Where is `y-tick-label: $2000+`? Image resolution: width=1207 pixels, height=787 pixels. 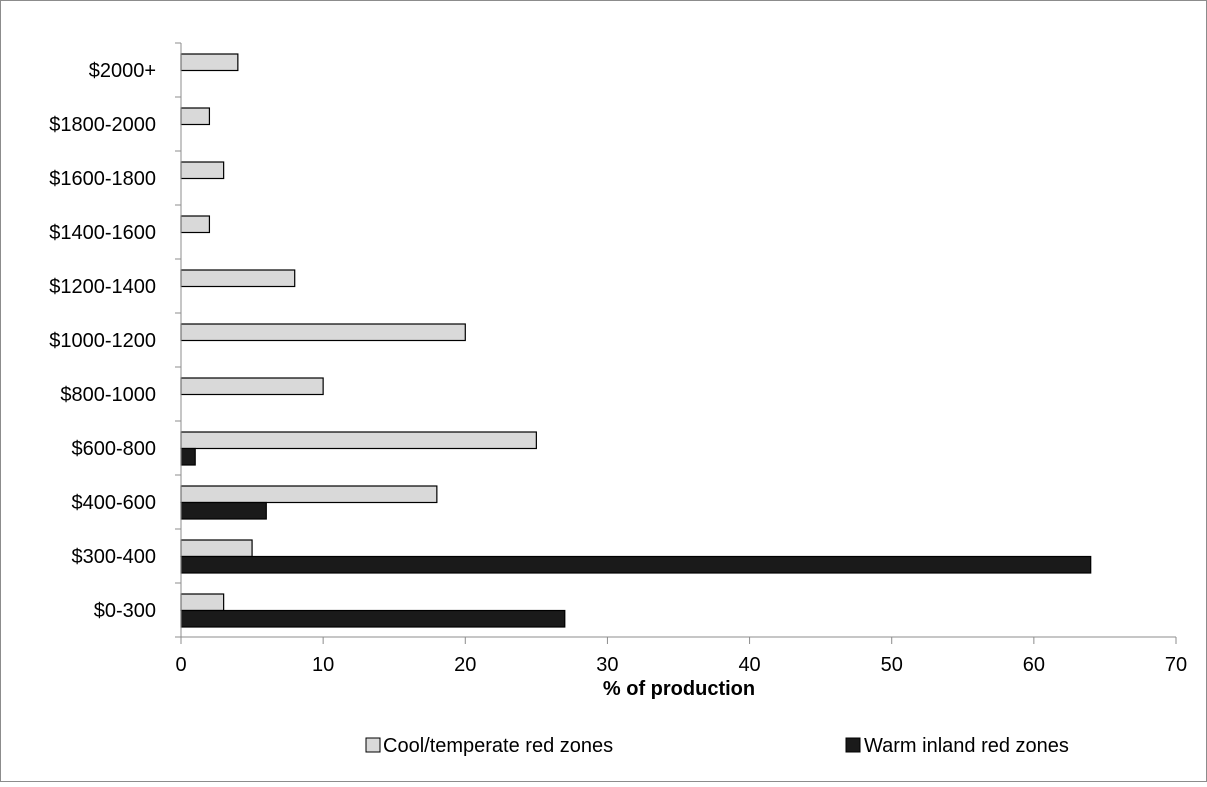
y-tick-label: $2000+ is located at coordinates (122, 71).